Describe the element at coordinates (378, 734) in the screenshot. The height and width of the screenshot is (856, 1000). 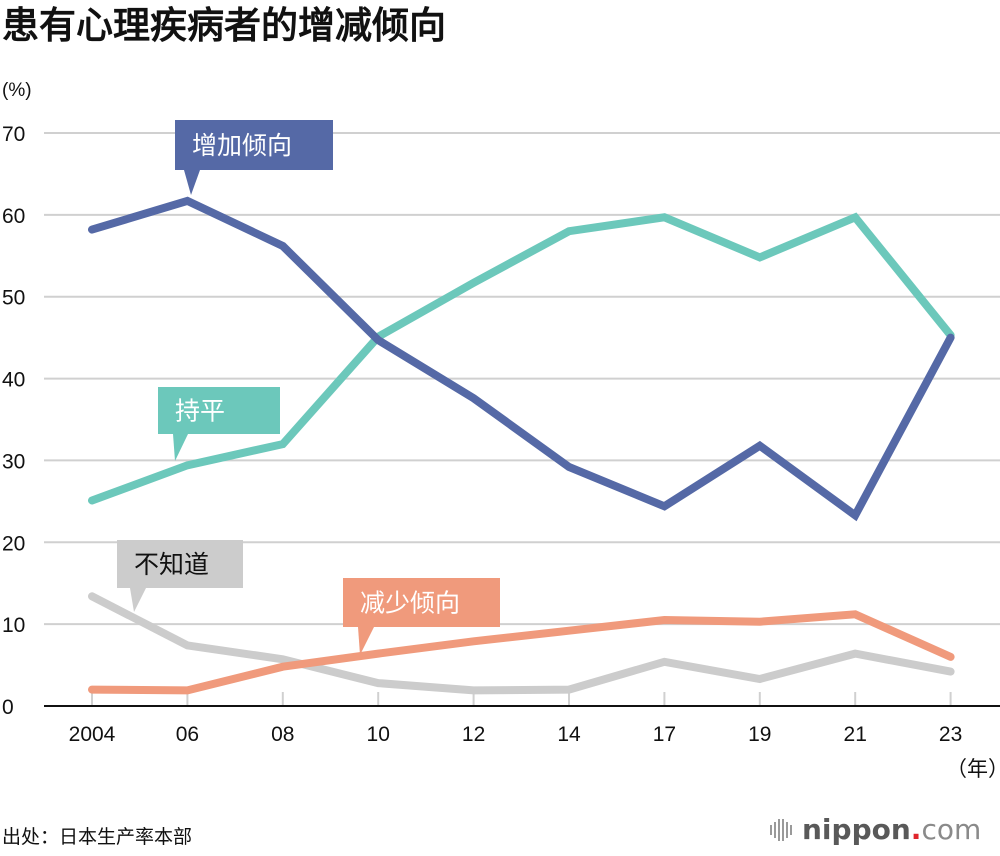
I see `x-tick-label: 10` at that location.